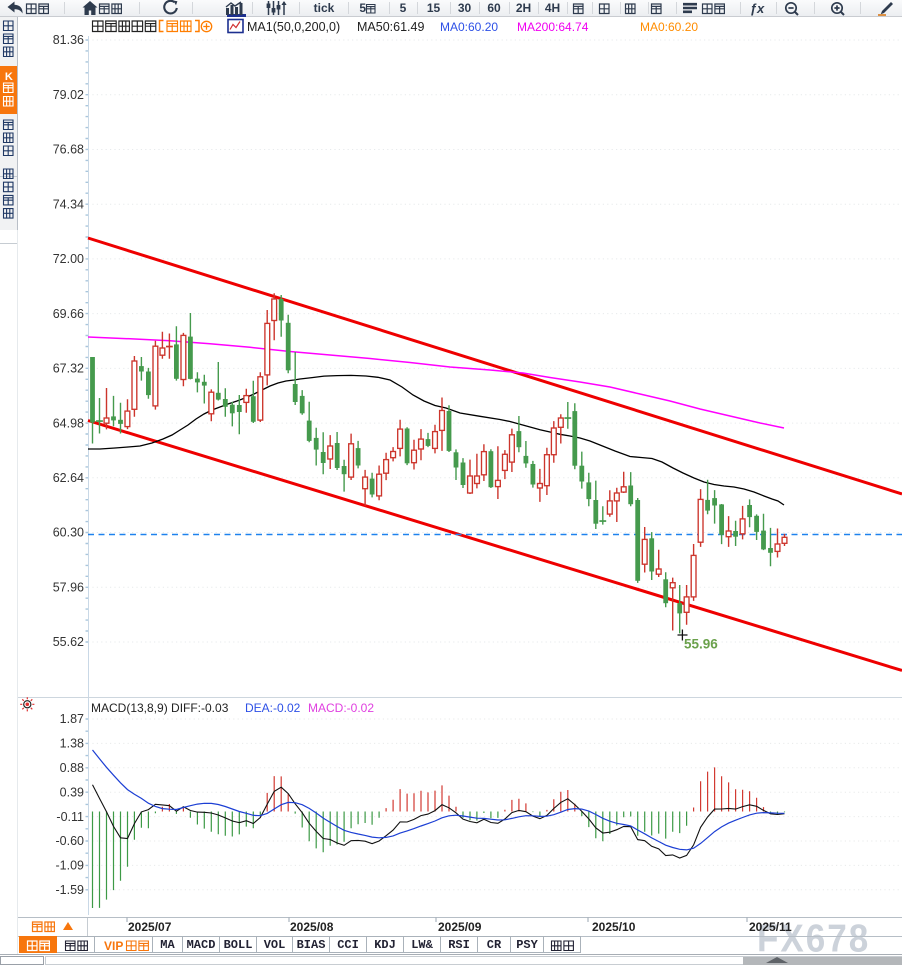 Image resolution: width=902 pixels, height=966 pixels. What do you see at coordinates (390, 27) in the screenshot?
I see `svg-text: MA50:61.49` at bounding box center [390, 27].